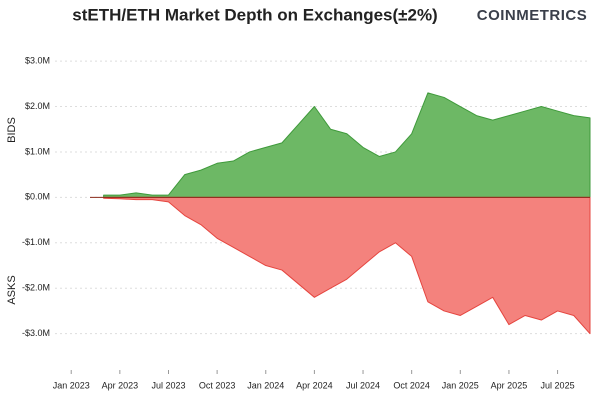  What do you see at coordinates (37, 60) in the screenshot?
I see `y-tick-label: $3.0M` at bounding box center [37, 60].